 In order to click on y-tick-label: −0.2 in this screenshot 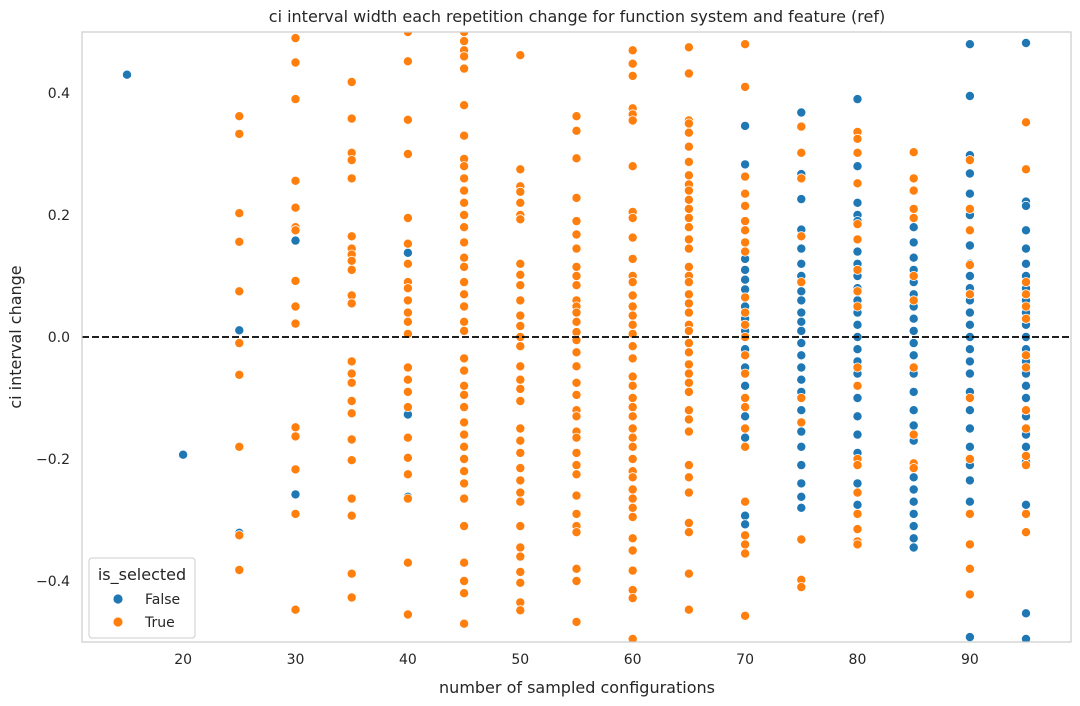, I will do `click(53, 460)`.